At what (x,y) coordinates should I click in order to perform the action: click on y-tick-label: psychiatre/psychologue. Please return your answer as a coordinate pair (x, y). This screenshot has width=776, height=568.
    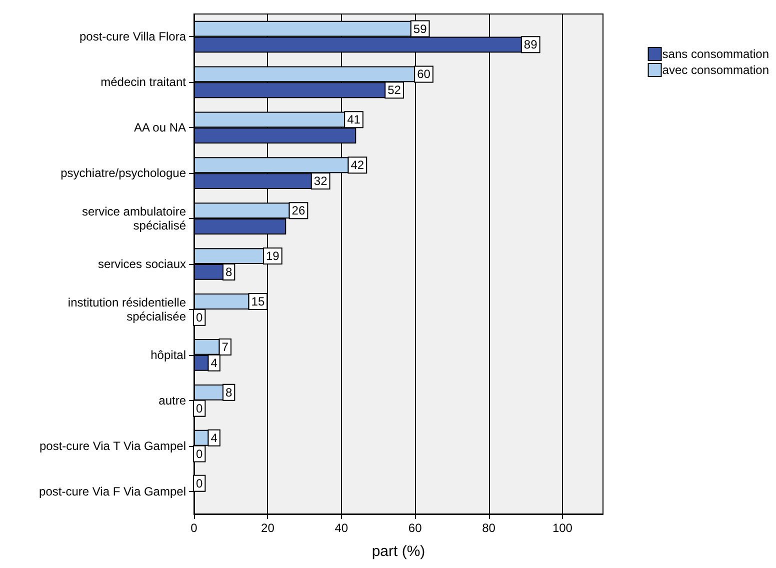
    Looking at the image, I should click on (123, 173).